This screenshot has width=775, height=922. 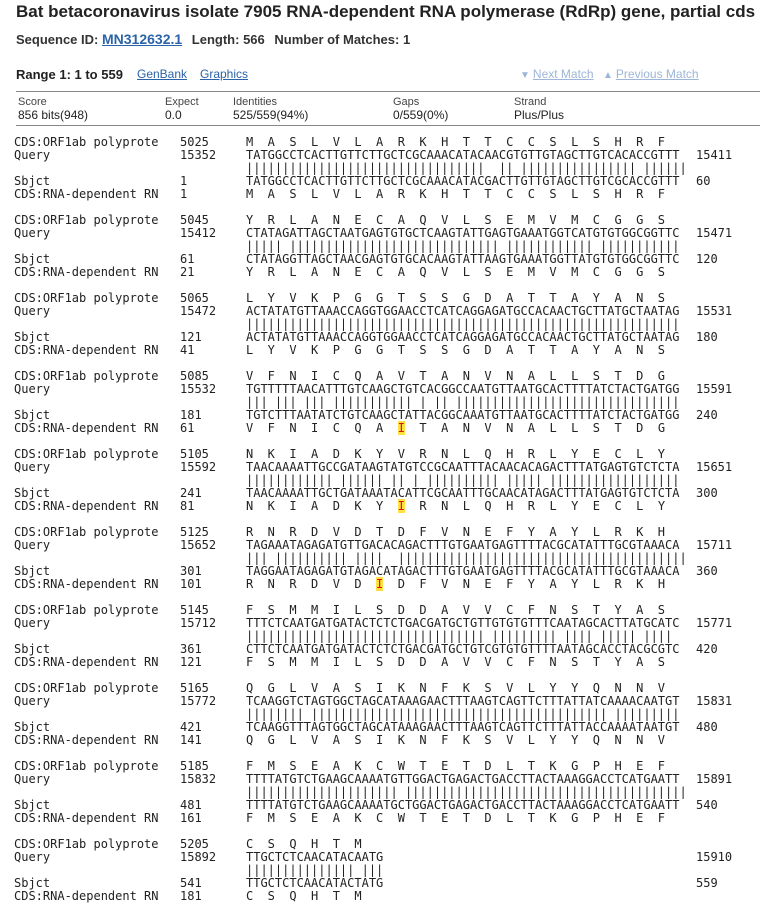 I want to click on matches-label: Number of Matches:, so click(x=337, y=39).